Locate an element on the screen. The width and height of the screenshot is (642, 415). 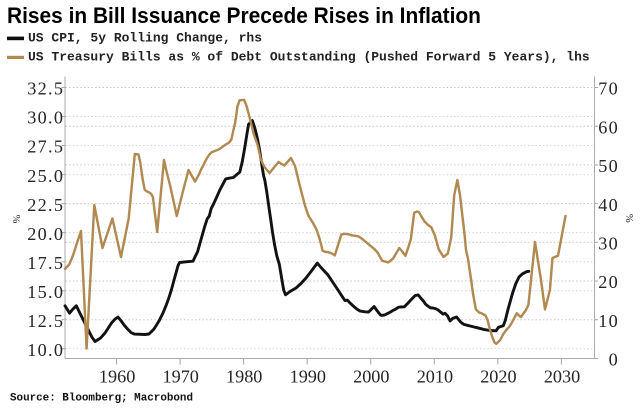
svg-text: 17.5 is located at coordinates (45, 263).